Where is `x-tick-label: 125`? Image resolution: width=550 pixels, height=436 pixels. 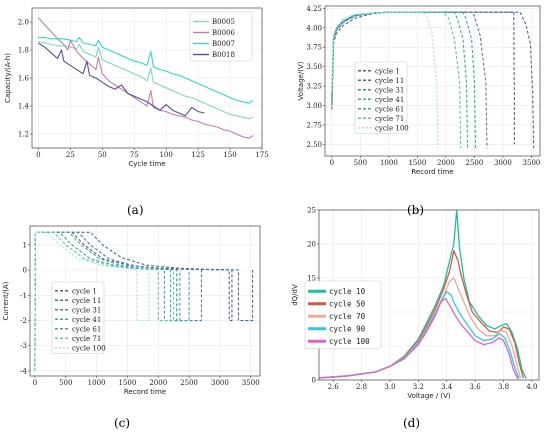
x-tick-label: 125 is located at coordinates (197, 155).